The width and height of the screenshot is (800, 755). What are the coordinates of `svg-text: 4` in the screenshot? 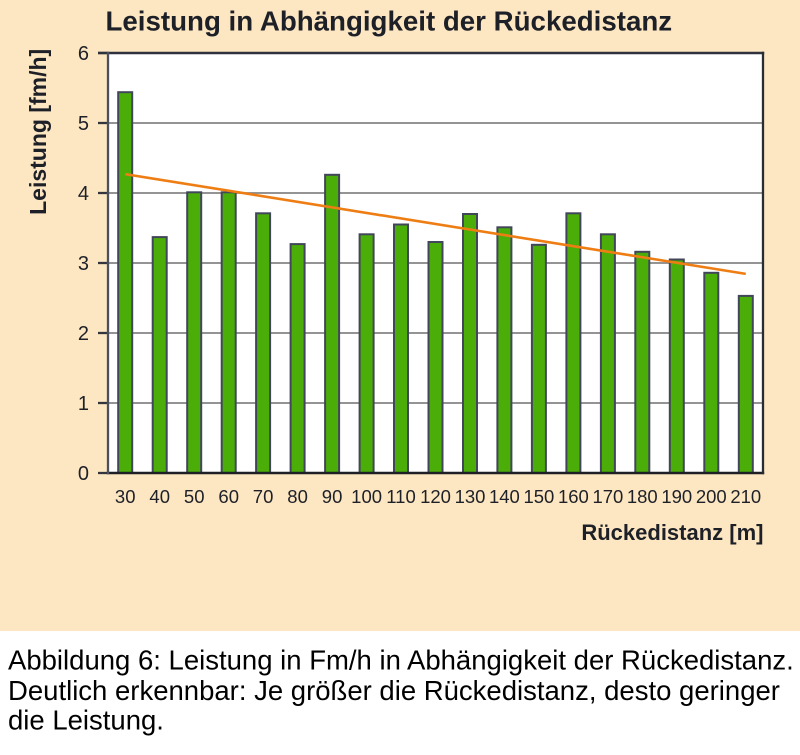 It's located at (83, 194).